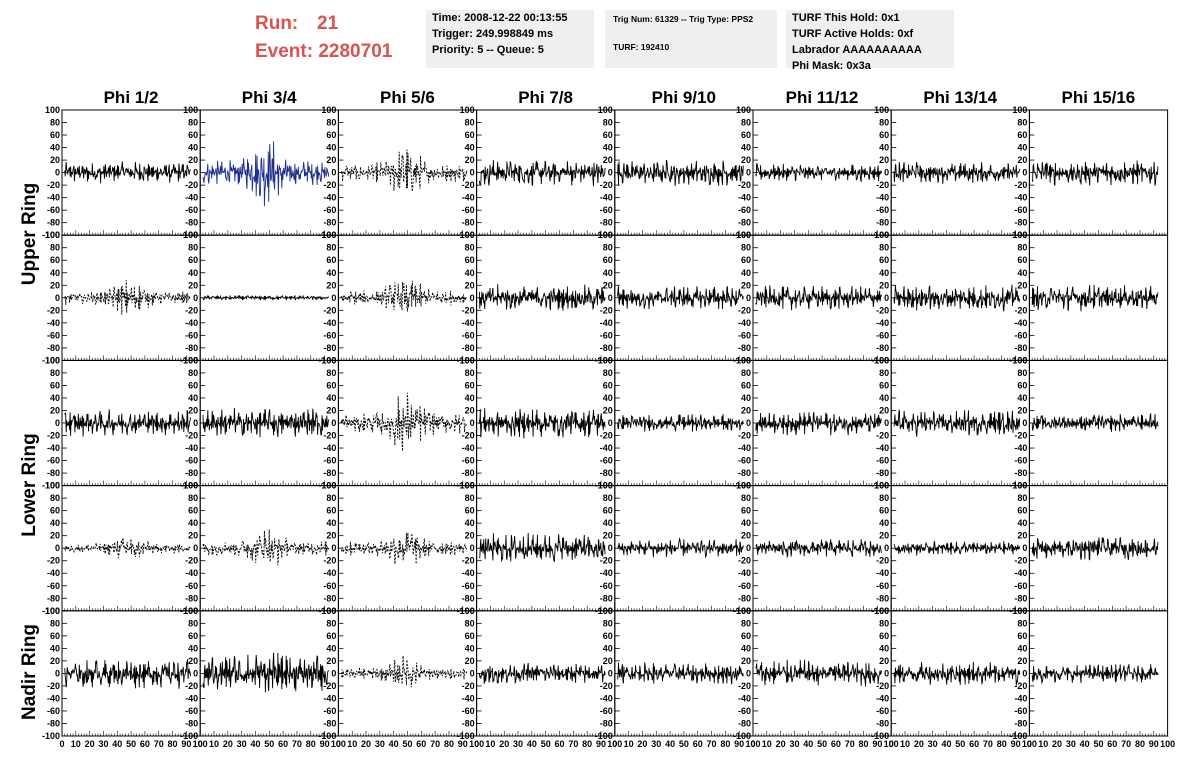  Describe the element at coordinates (355, 51) in the screenshot. I see `event-value: 2280701` at that location.